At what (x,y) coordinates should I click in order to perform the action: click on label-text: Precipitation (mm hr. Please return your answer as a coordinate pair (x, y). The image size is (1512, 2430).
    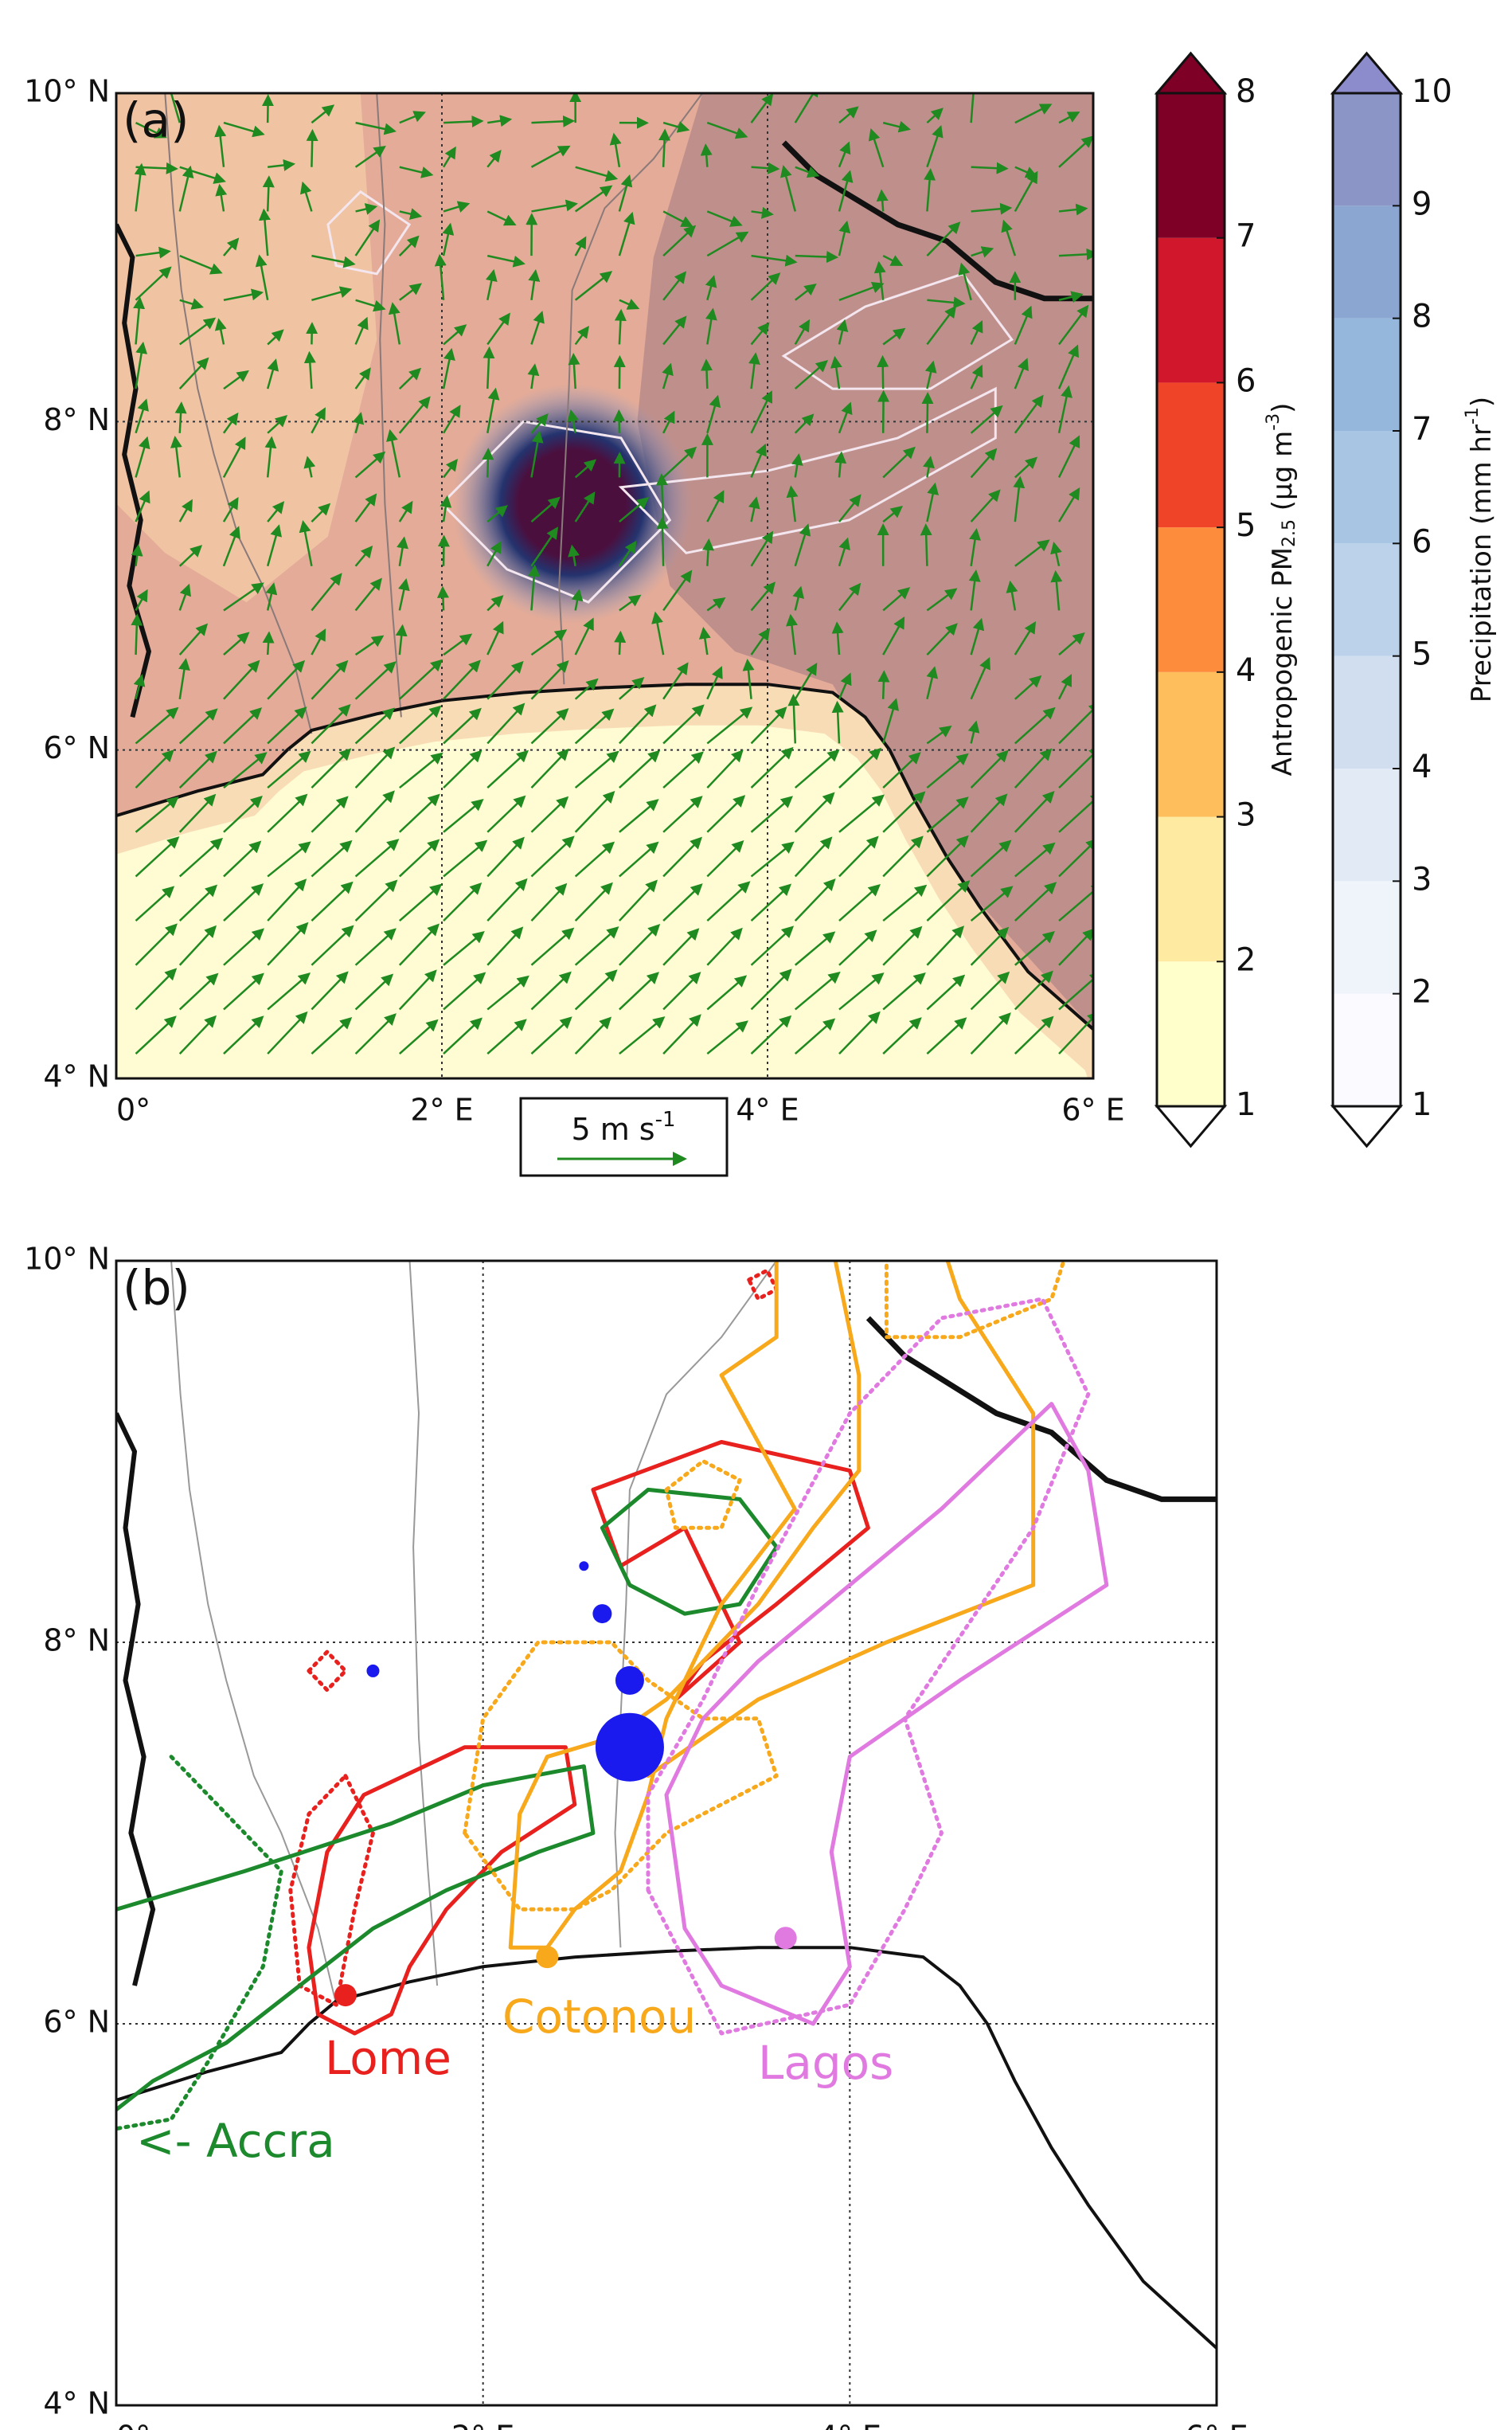
    Looking at the image, I should click on (1482, 563).